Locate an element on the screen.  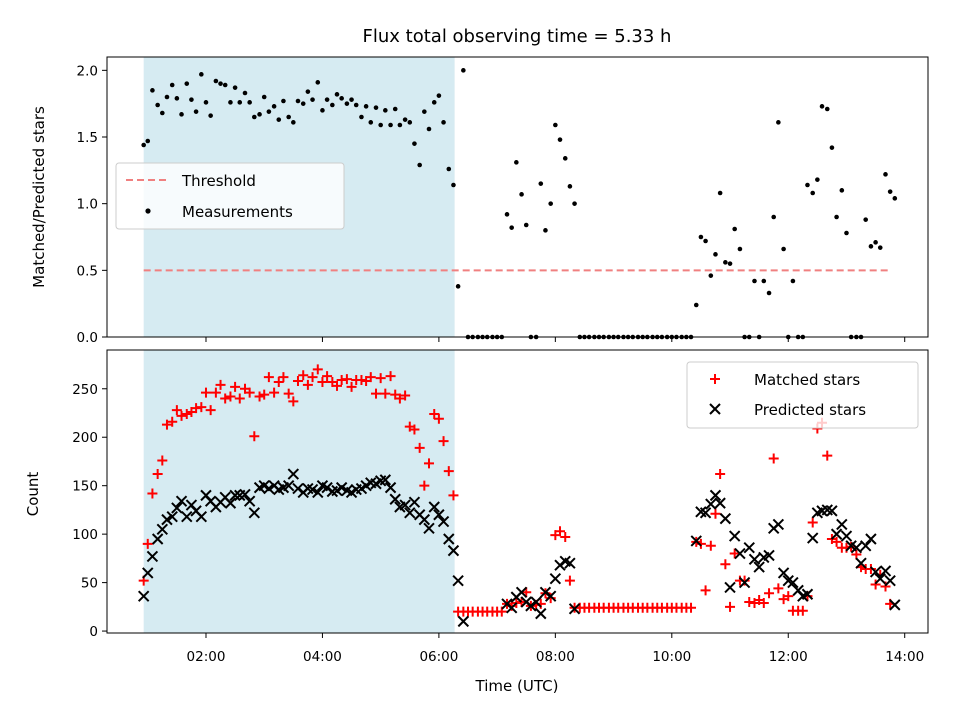
matched-legend-label: Matched stars is located at coordinates (807, 380).